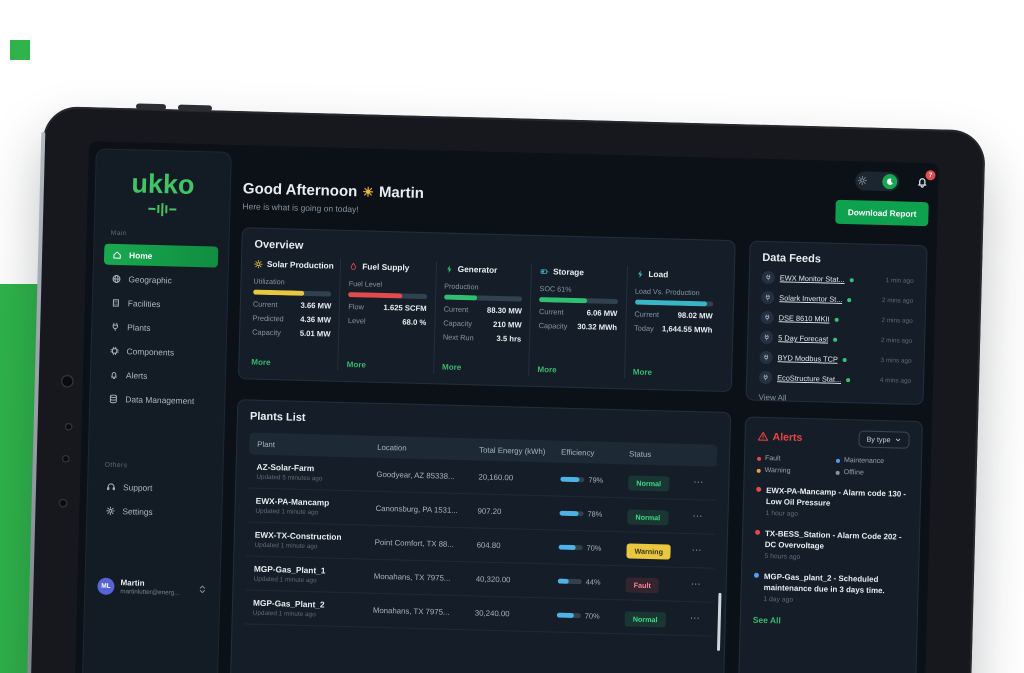  I want to click on dark-mode-icon, so click(890, 181).